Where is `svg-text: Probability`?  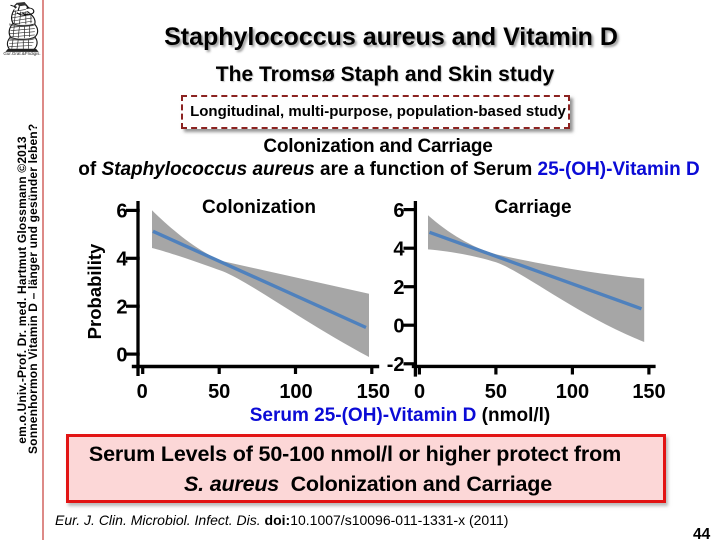
svg-text: Probability is located at coordinates (94, 291).